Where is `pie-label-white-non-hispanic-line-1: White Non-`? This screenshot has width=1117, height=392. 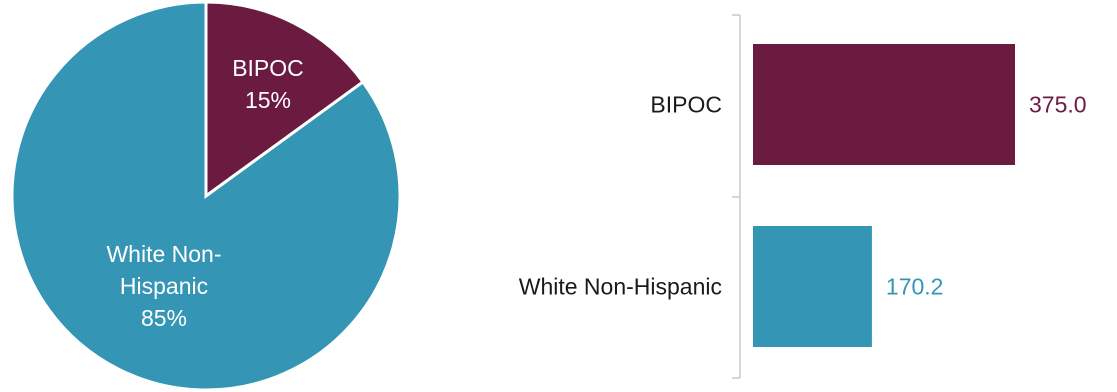 pie-label-white-non-hispanic-line-1: White Non- is located at coordinates (163, 254).